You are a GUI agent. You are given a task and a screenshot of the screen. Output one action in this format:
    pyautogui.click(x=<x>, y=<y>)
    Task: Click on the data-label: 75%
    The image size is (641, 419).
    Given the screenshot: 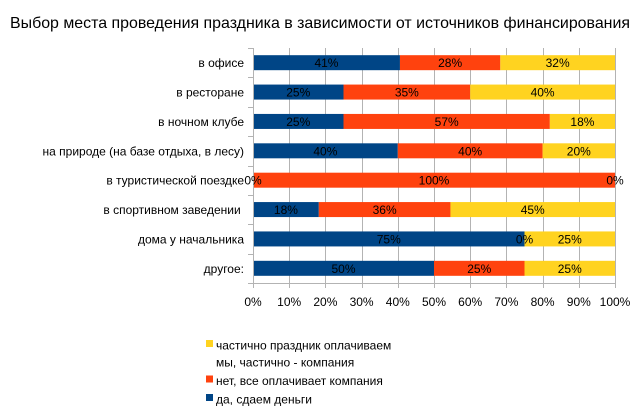 What is the action you would take?
    pyautogui.click(x=389, y=239)
    